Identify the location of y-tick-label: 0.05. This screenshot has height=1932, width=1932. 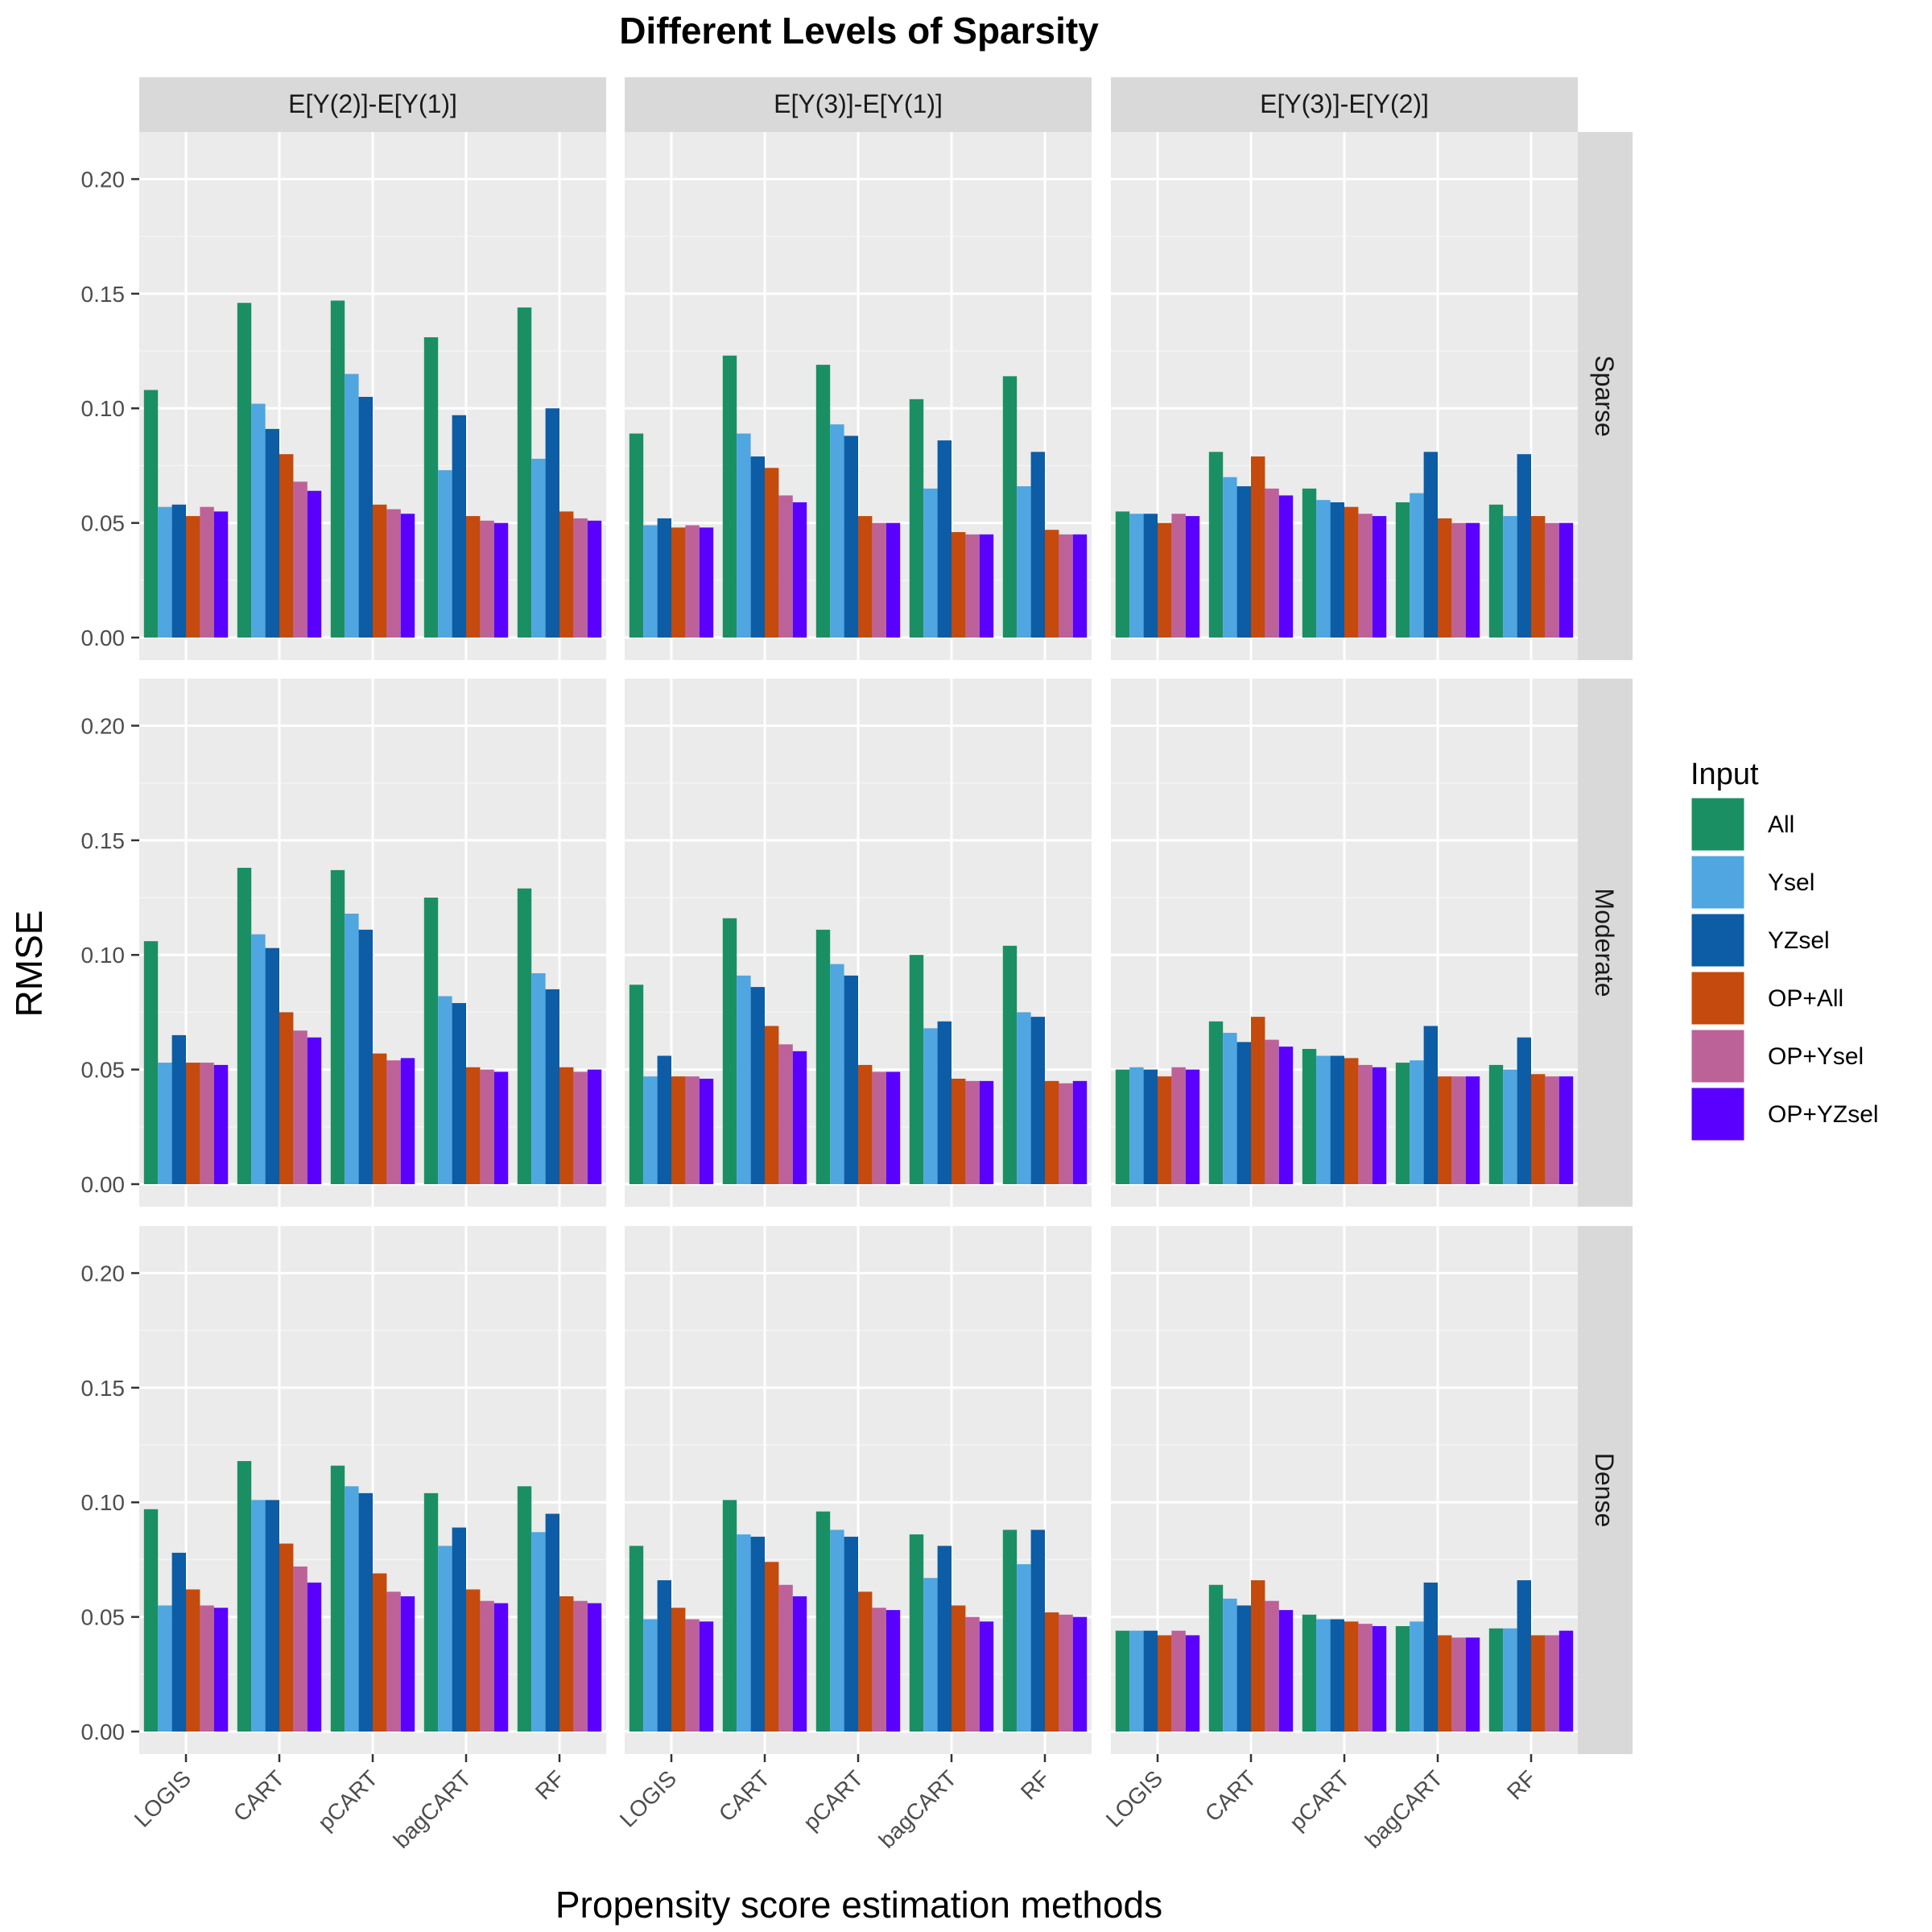
(103, 1070).